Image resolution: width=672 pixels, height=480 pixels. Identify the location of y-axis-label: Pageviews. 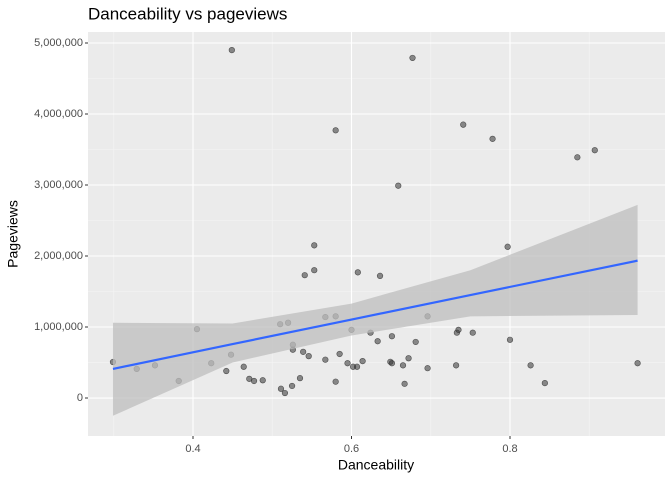
(13, 234).